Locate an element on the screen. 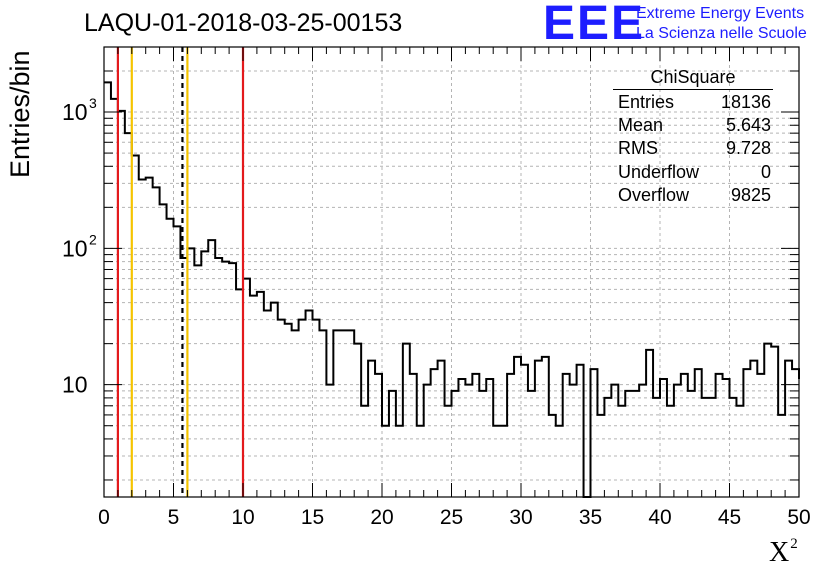 The image size is (836, 572). x-tick-label: 20 is located at coordinates (381, 517).